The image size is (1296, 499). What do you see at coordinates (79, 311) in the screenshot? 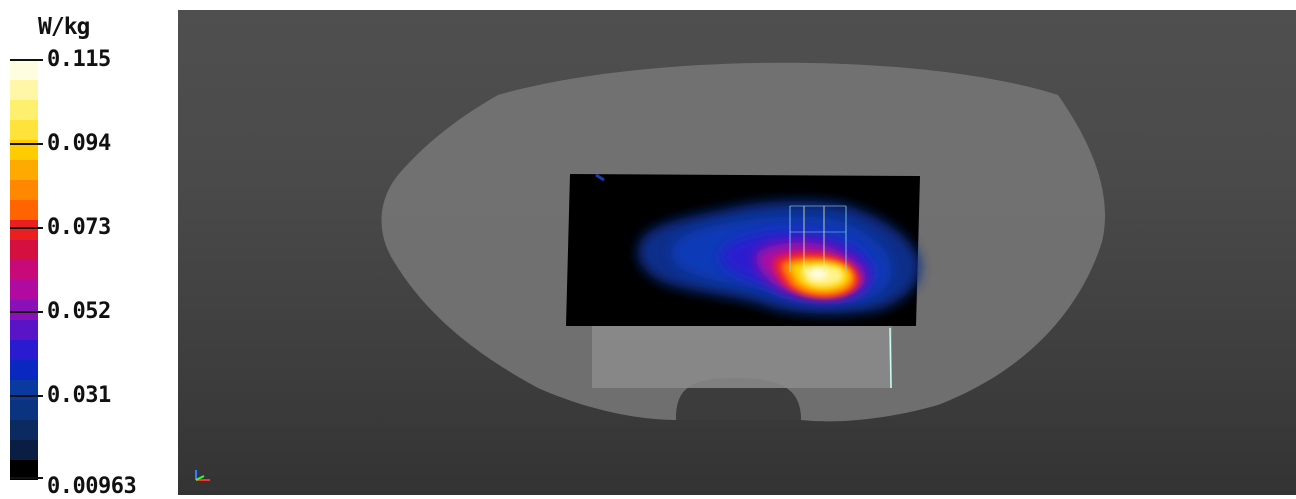
I see `tick-label: 0.052` at bounding box center [79, 311].